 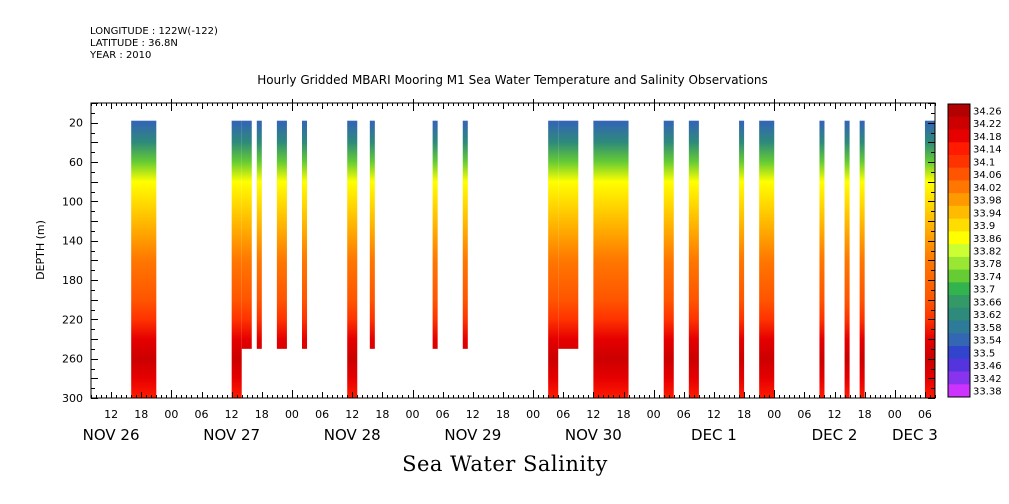 I want to click on x-day-label: DEC 3, so click(x=915, y=435).